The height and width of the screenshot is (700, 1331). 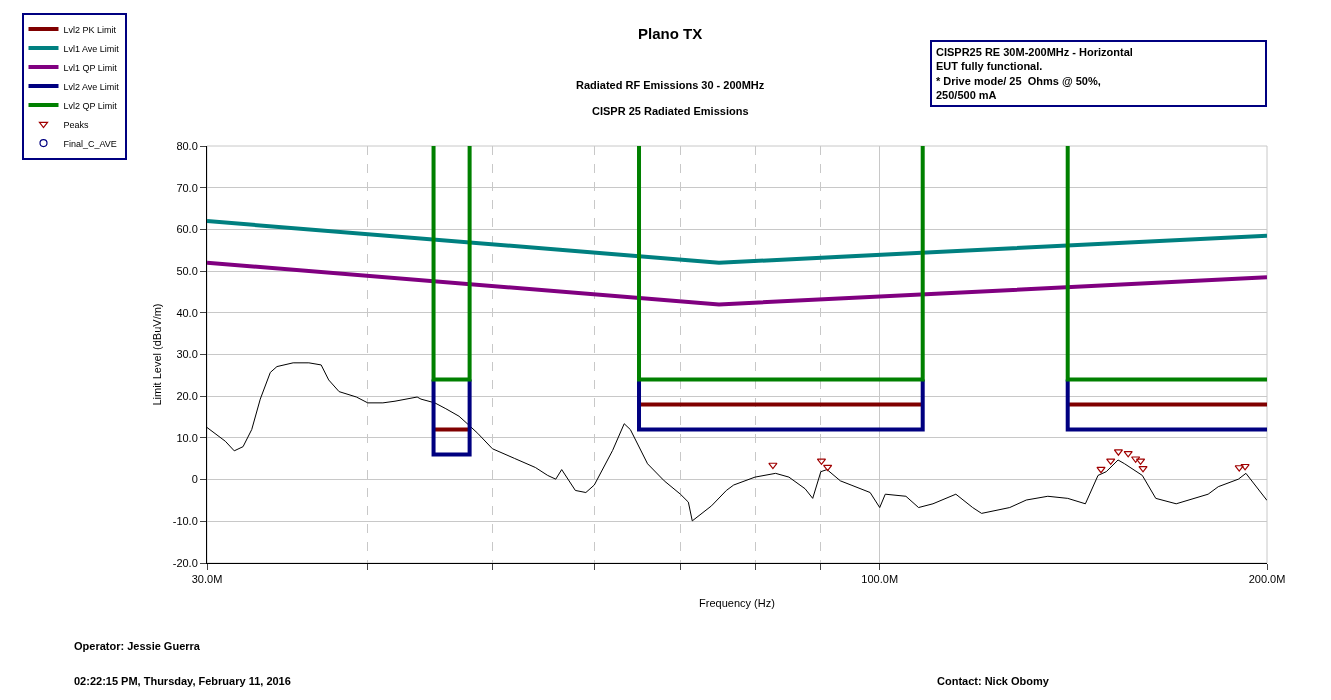 I want to click on legend-label: Lvl2 PK Limit, so click(x=90, y=29).